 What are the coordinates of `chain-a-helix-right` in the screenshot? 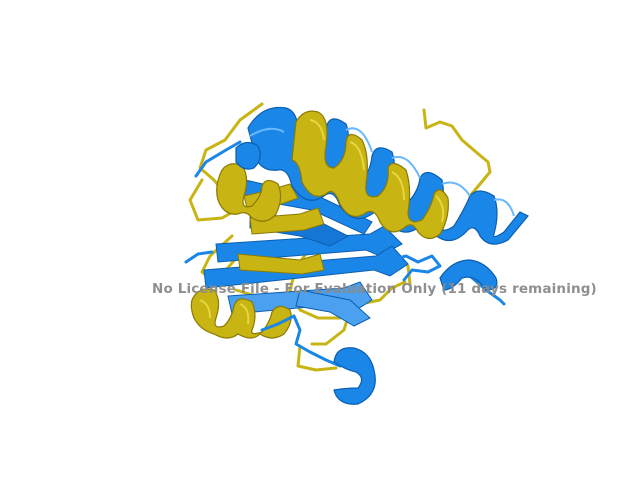 It's located at (468, 275).